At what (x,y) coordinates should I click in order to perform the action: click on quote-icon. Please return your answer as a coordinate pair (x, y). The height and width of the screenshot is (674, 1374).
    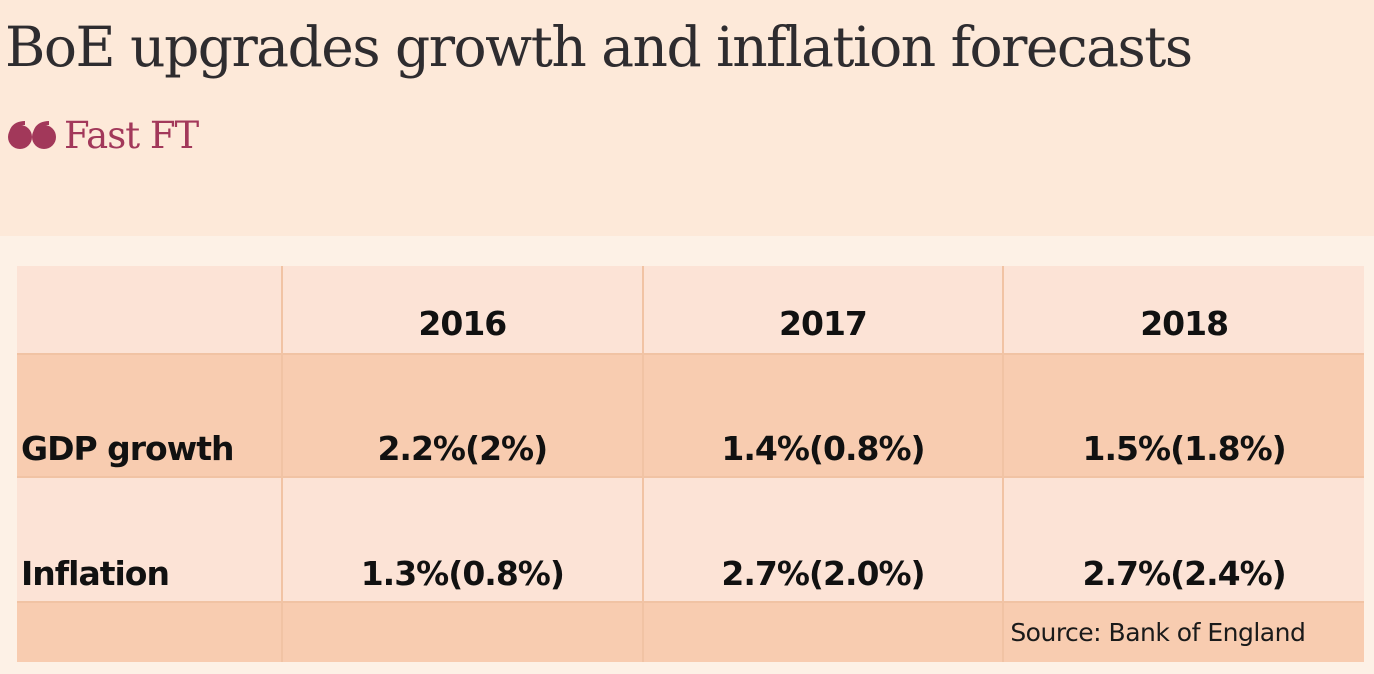
    Looking at the image, I should click on (32, 135).